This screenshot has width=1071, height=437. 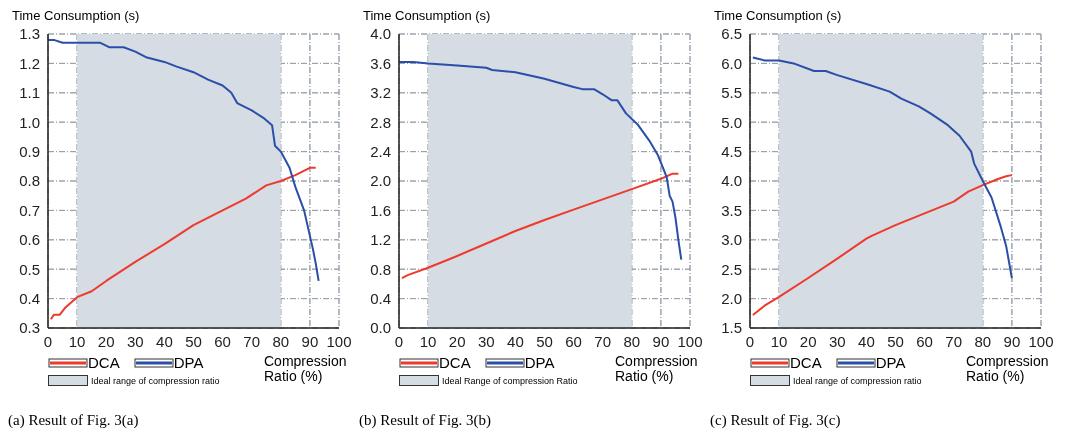 I want to click on text: (a) Result of Fig. 3(a), so click(x=74, y=420).